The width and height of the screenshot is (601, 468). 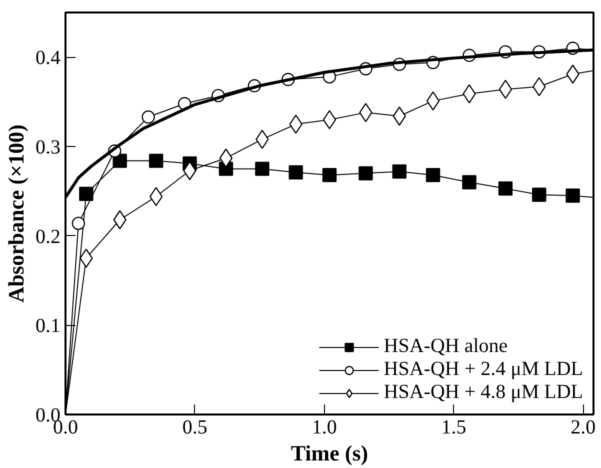 What do you see at coordinates (329, 453) in the screenshot?
I see `x-axis-title: Time (s)` at bounding box center [329, 453].